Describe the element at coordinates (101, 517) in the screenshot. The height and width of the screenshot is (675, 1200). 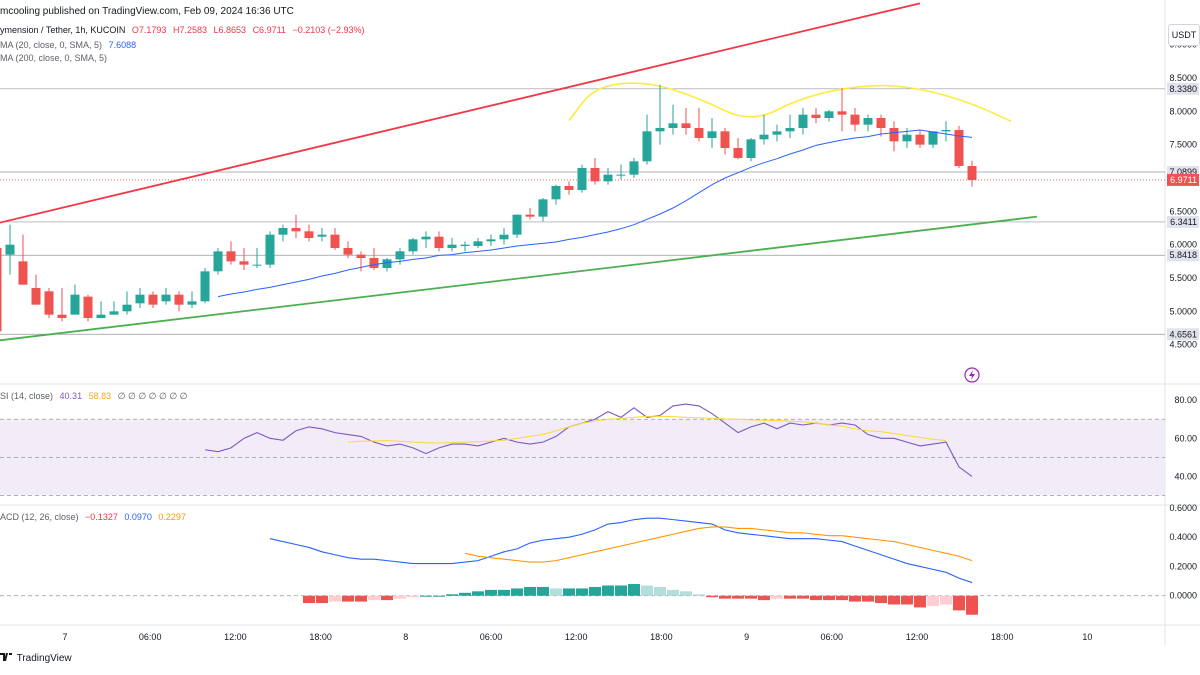
I see `macd-hist-value: −0.1327` at that location.